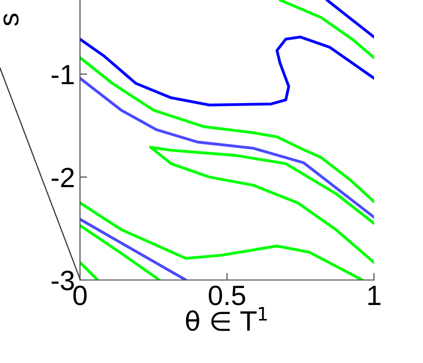  What do you see at coordinates (374, 295) in the screenshot?
I see `x-tick-label: 1` at bounding box center [374, 295].